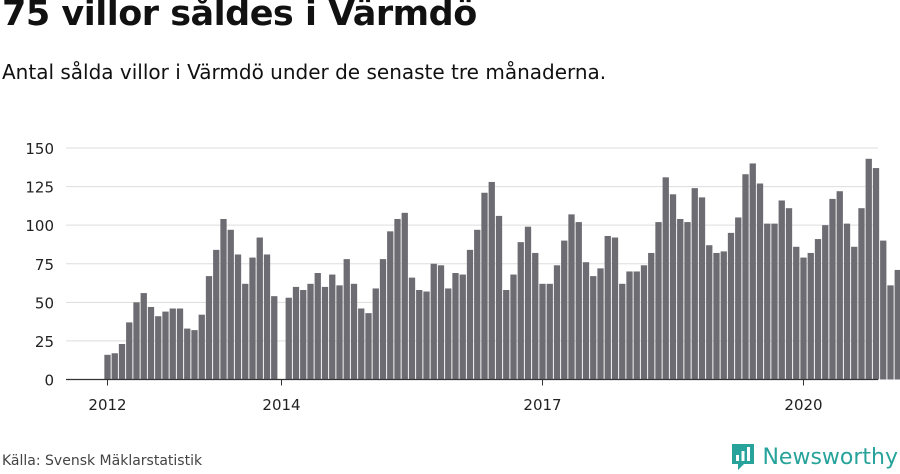  I want to click on chart-title: 75 villor såldes i Värmdö, so click(239, 17).